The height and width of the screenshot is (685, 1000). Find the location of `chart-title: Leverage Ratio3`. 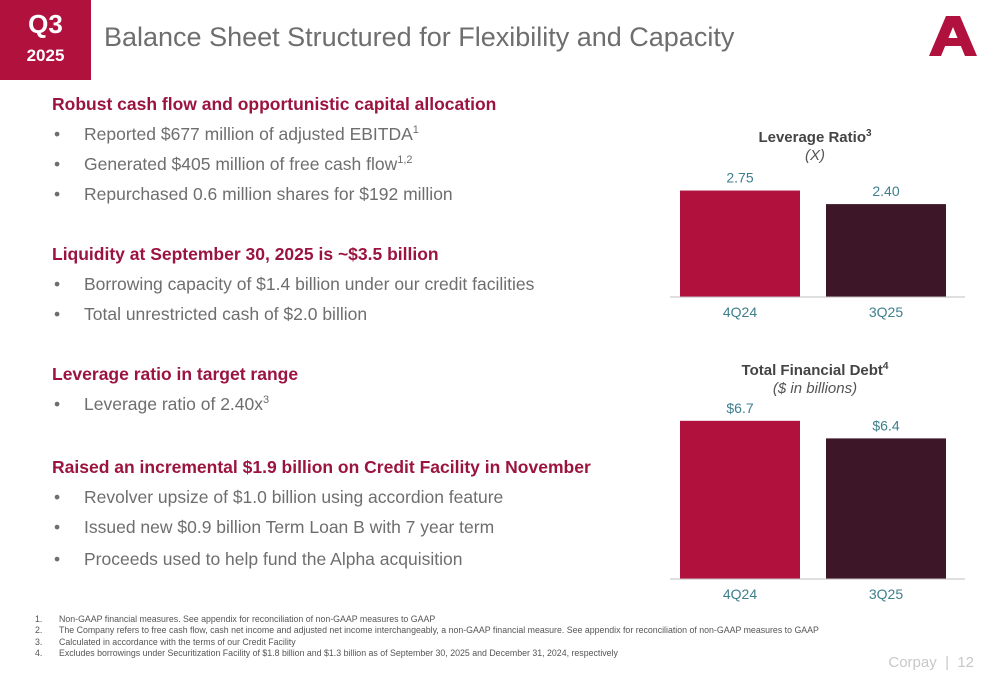

chart-title: Leverage Ratio3 is located at coordinates (815, 137).